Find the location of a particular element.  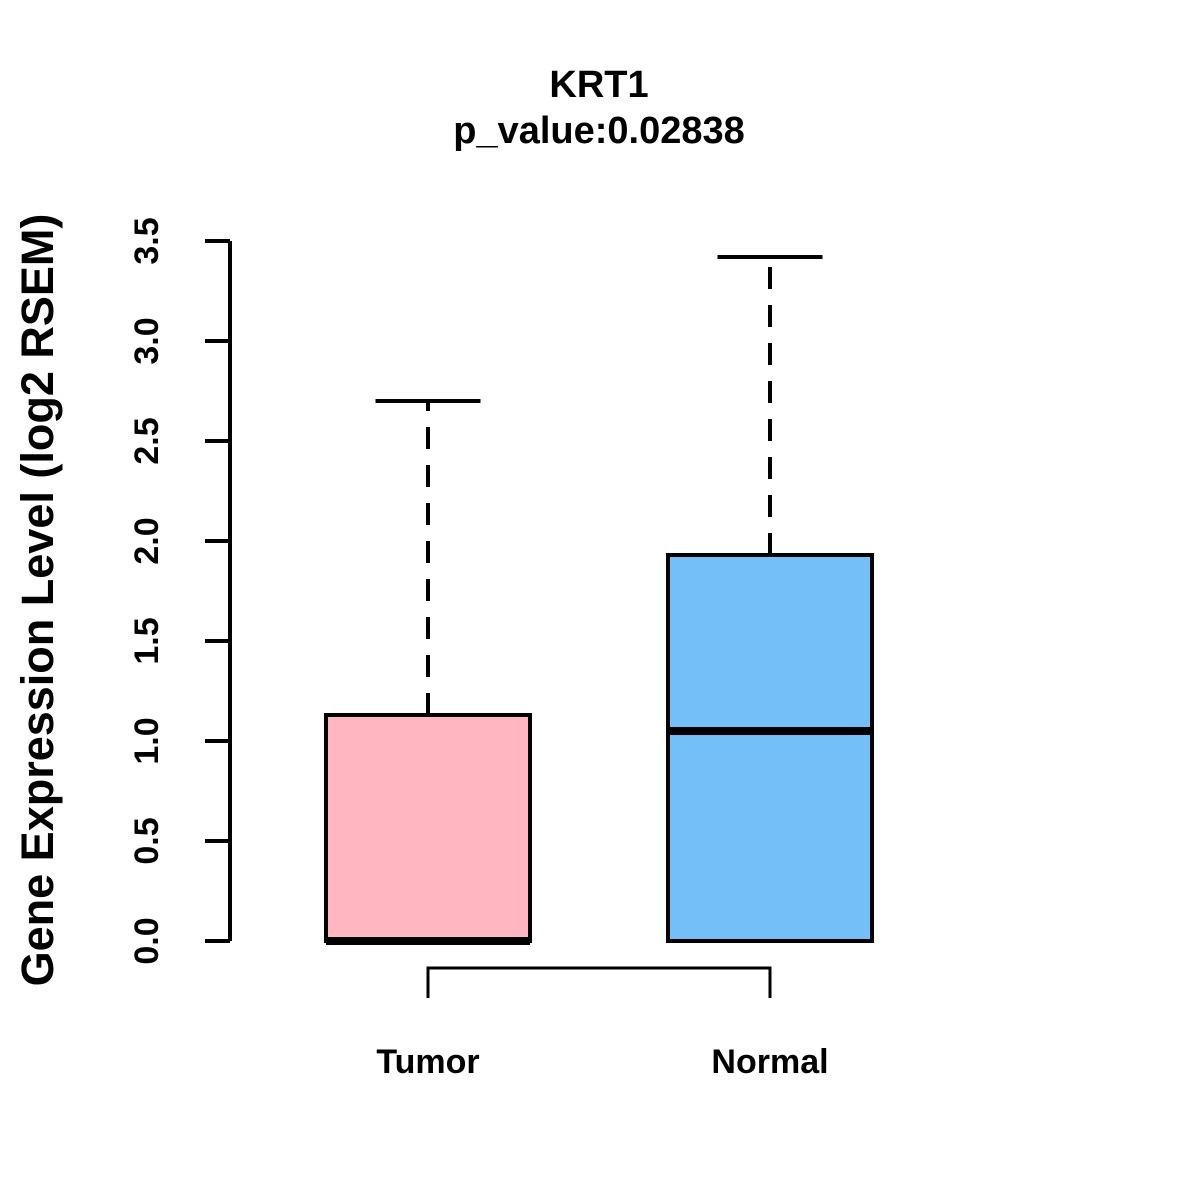

box-tumor is located at coordinates (428, 828).